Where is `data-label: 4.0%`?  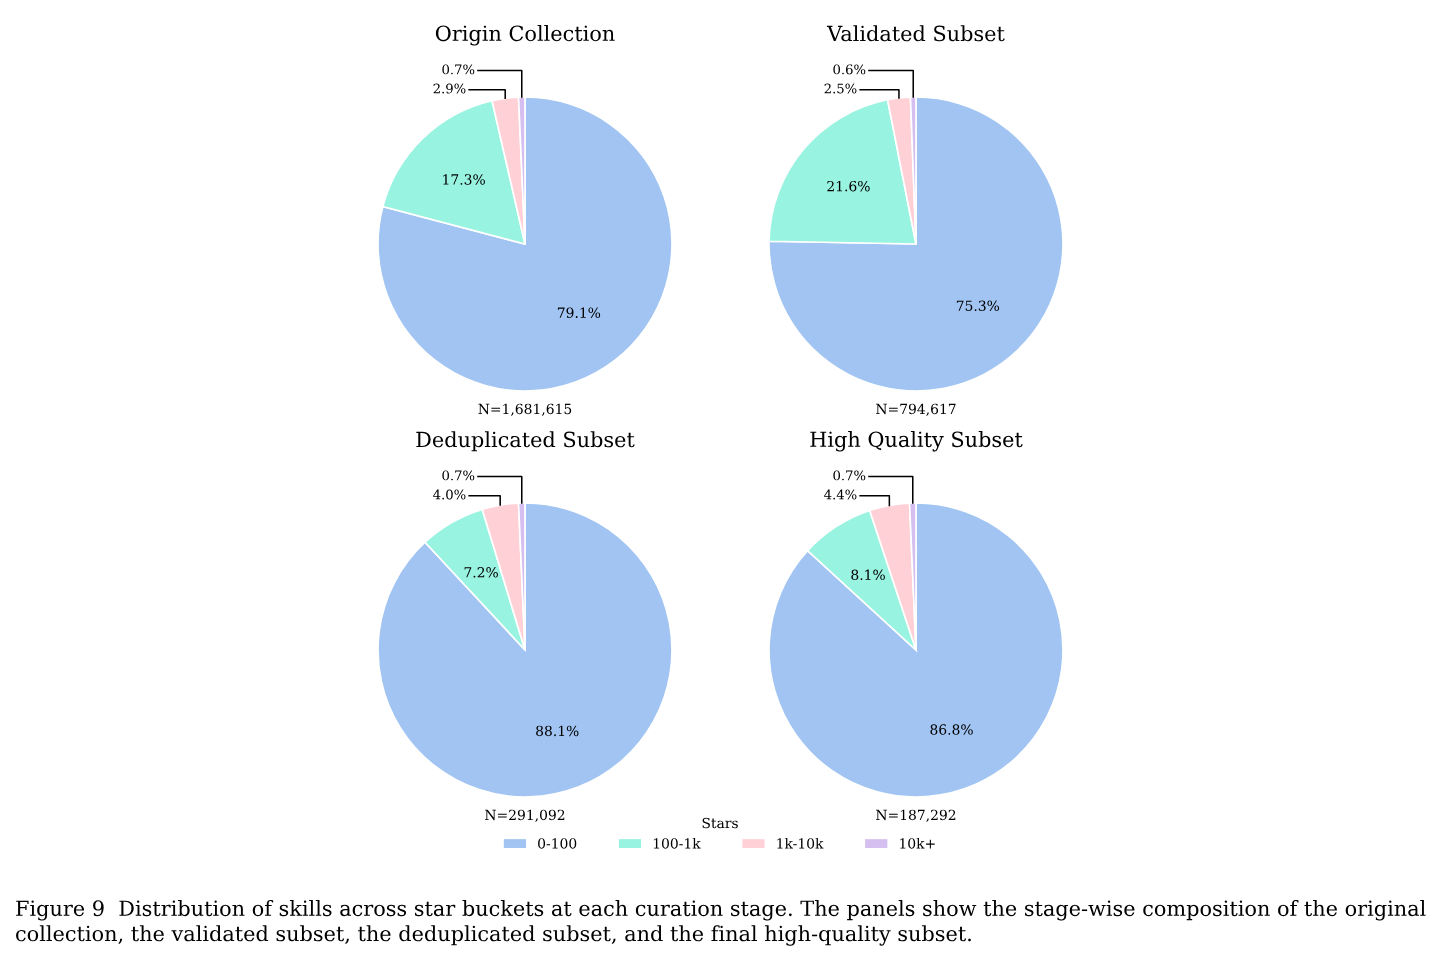 data-label: 4.0% is located at coordinates (449, 494).